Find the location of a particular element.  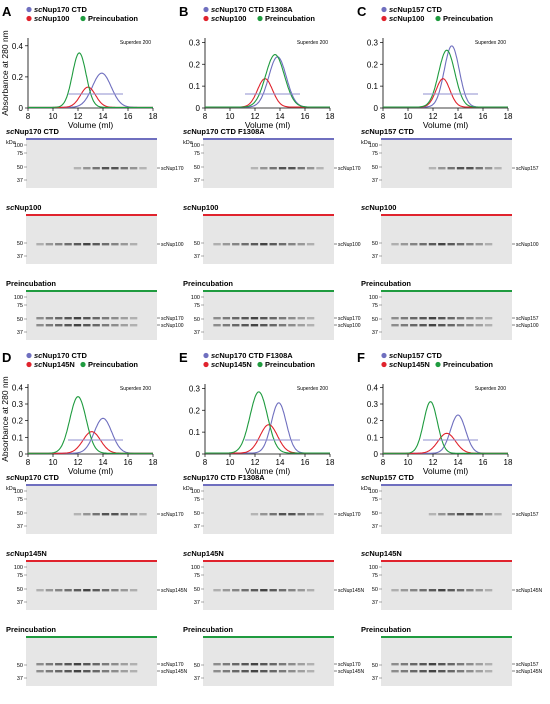

x-tick-label: 8 is located at coordinates (205, 462).